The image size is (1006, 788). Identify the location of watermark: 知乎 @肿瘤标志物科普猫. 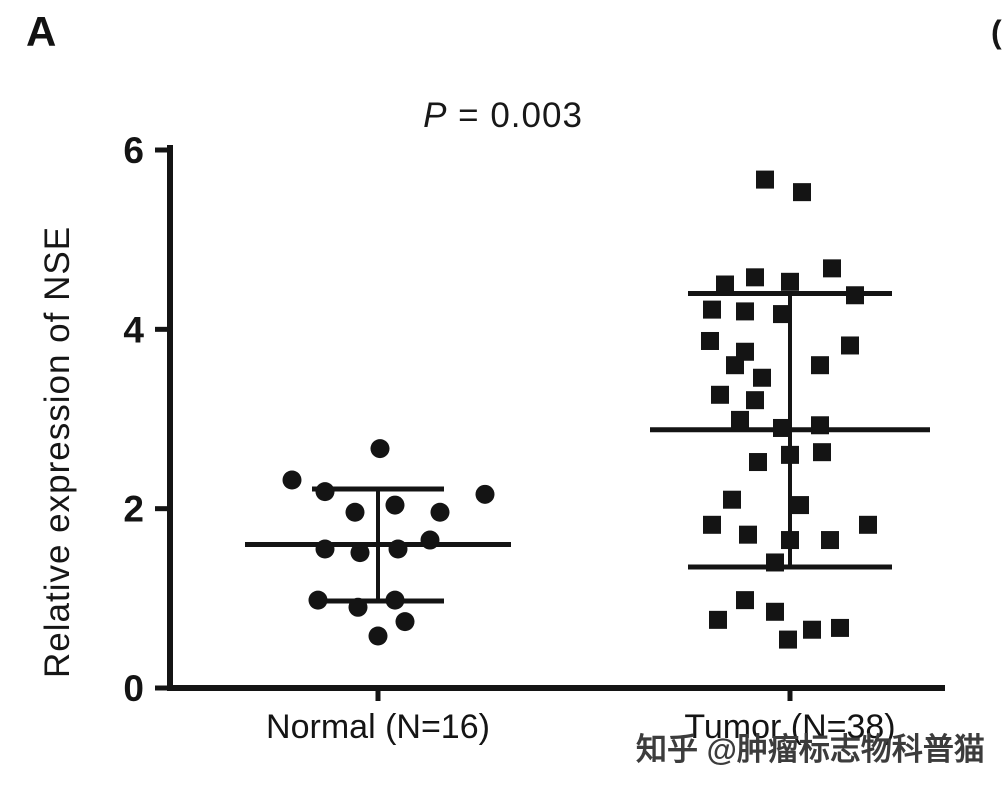
(810, 749).